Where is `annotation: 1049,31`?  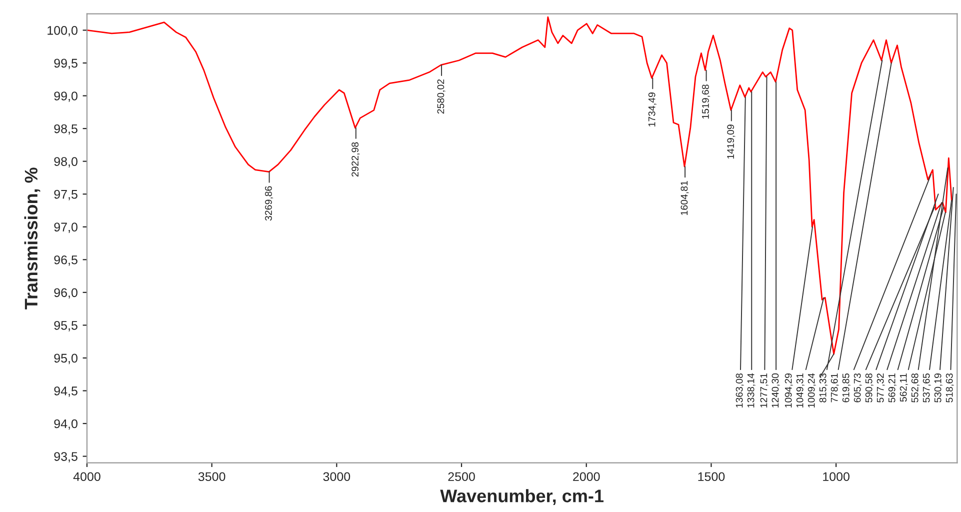
annotation: 1049,31 is located at coordinates (800, 391).